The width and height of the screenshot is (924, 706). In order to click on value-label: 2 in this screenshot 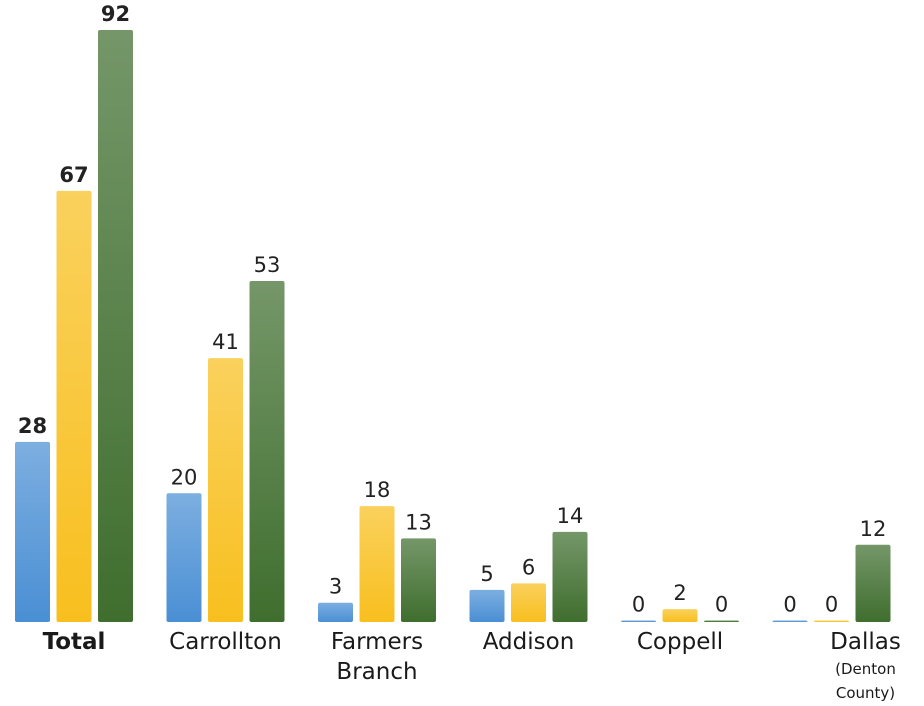, I will do `click(679, 593)`.